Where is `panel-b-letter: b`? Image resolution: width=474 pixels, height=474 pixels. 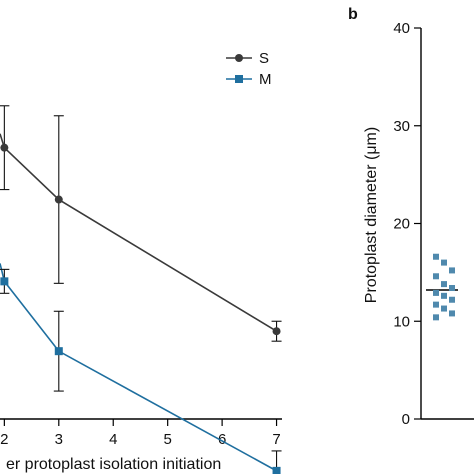 panel-b-letter: b is located at coordinates (353, 14).